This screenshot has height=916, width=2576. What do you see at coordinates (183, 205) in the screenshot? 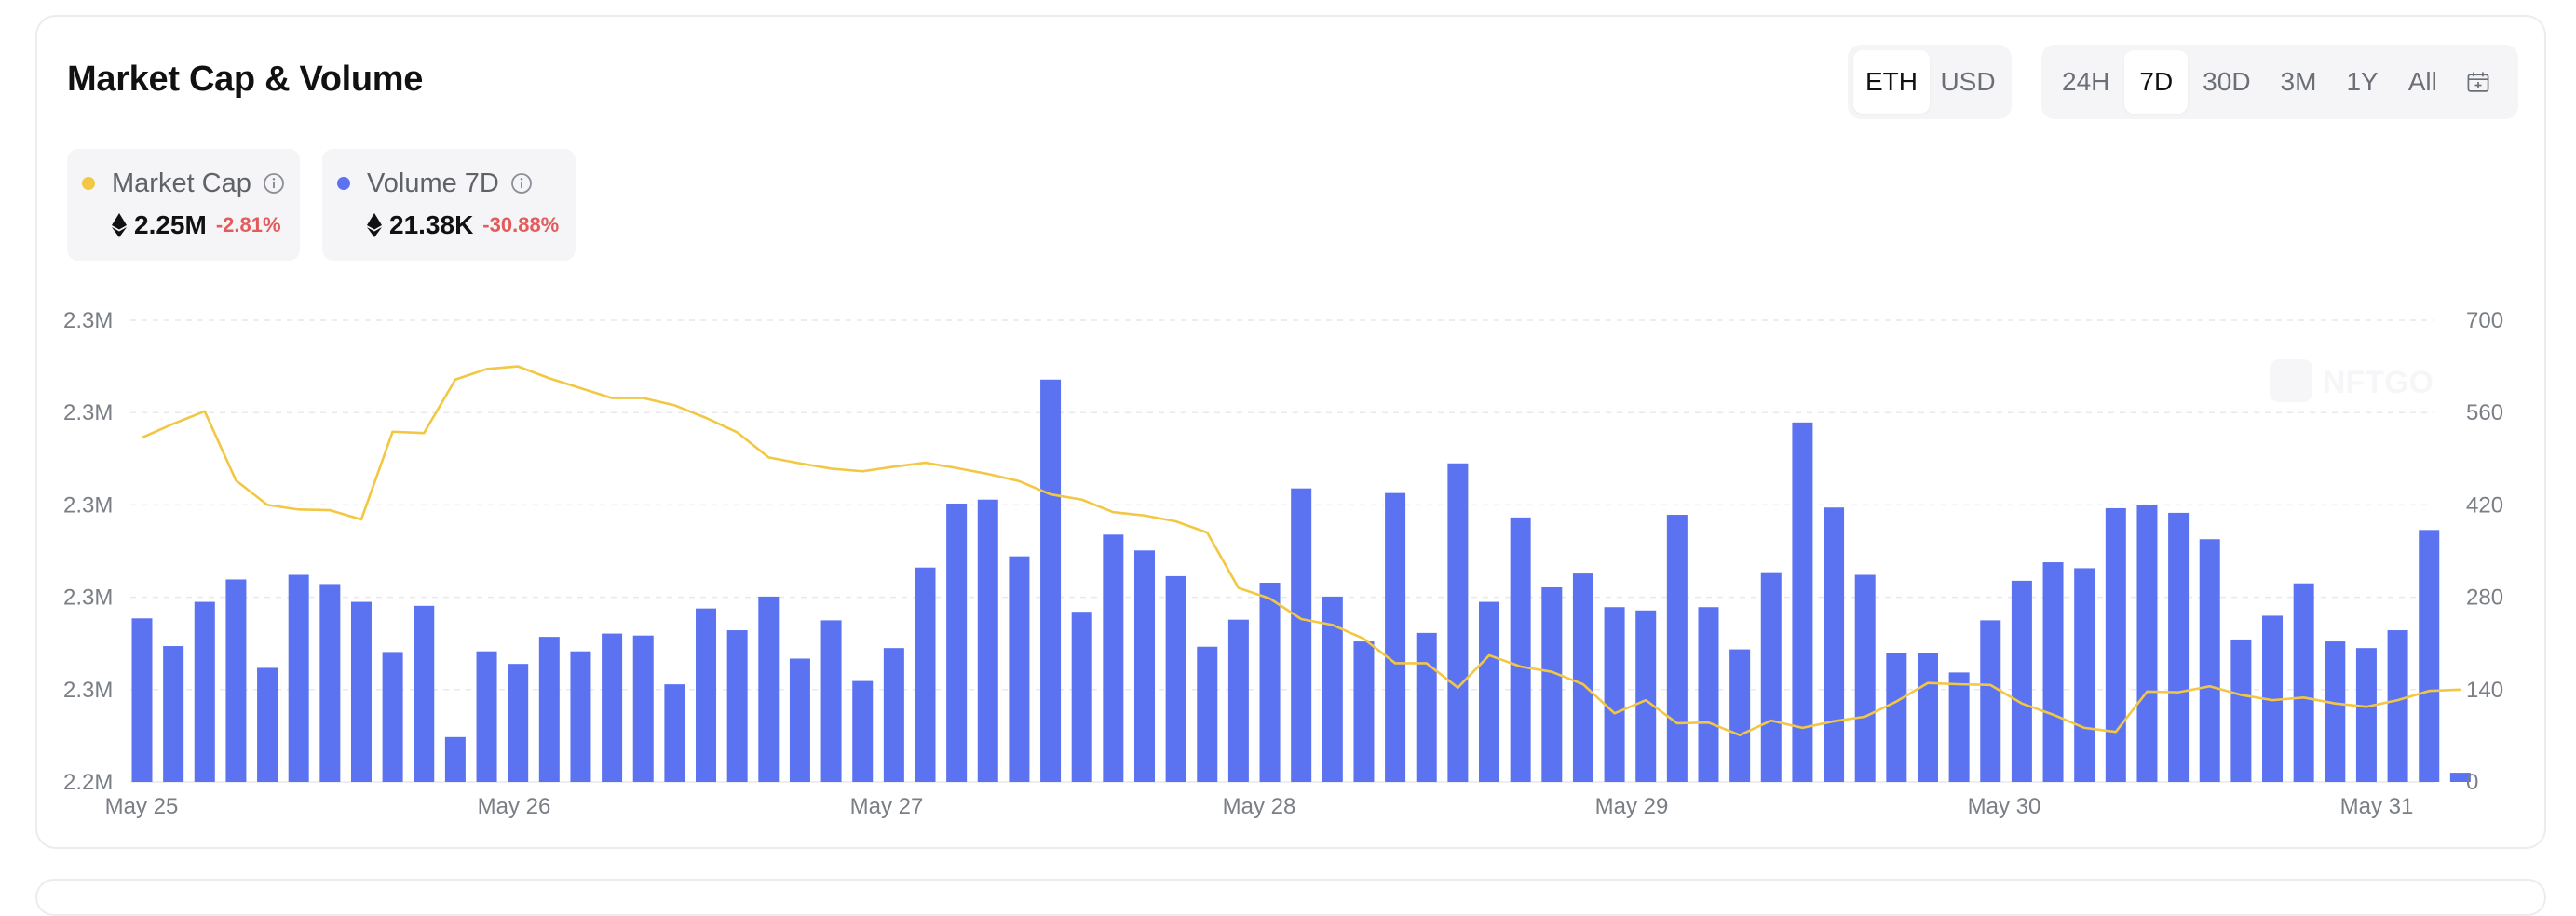
I see `legend-market-cap: Market Cap 2.25M -2.81%` at bounding box center [183, 205].